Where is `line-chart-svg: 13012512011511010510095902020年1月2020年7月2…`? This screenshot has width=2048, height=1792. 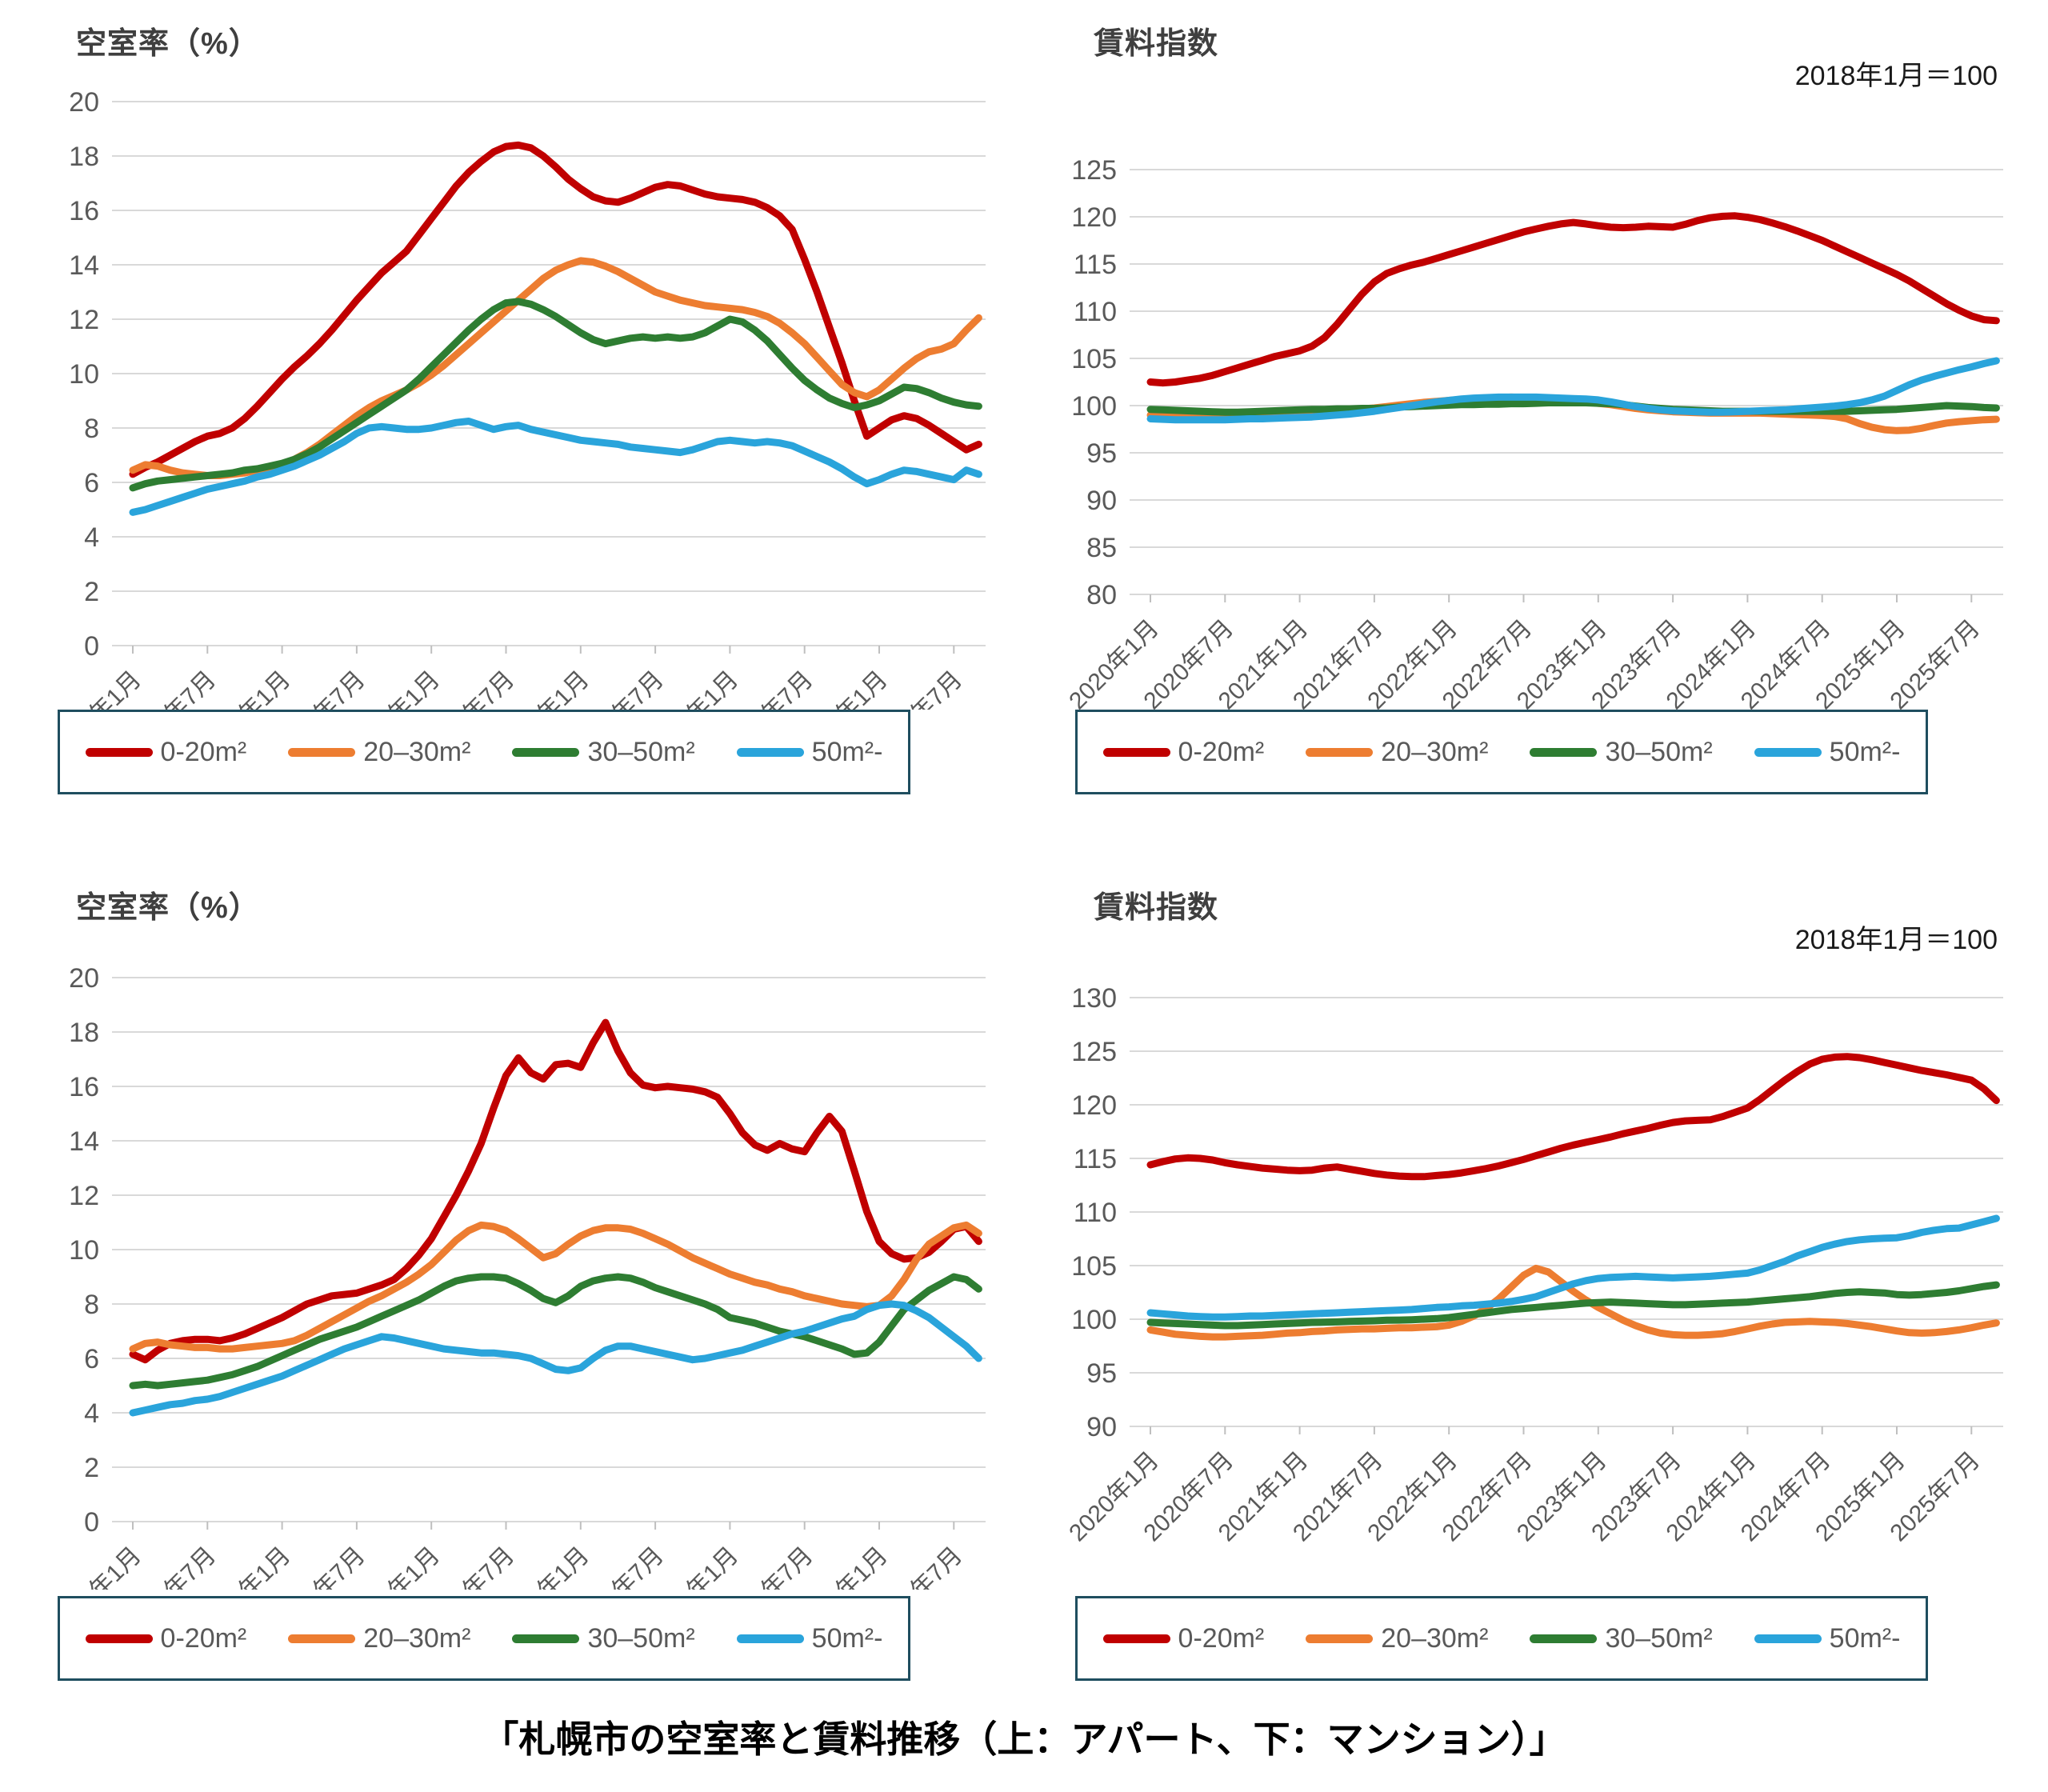 line-chart-svg: 13012512011511010510095902020年1月2020年7月2… is located at coordinates (1533, 1264).